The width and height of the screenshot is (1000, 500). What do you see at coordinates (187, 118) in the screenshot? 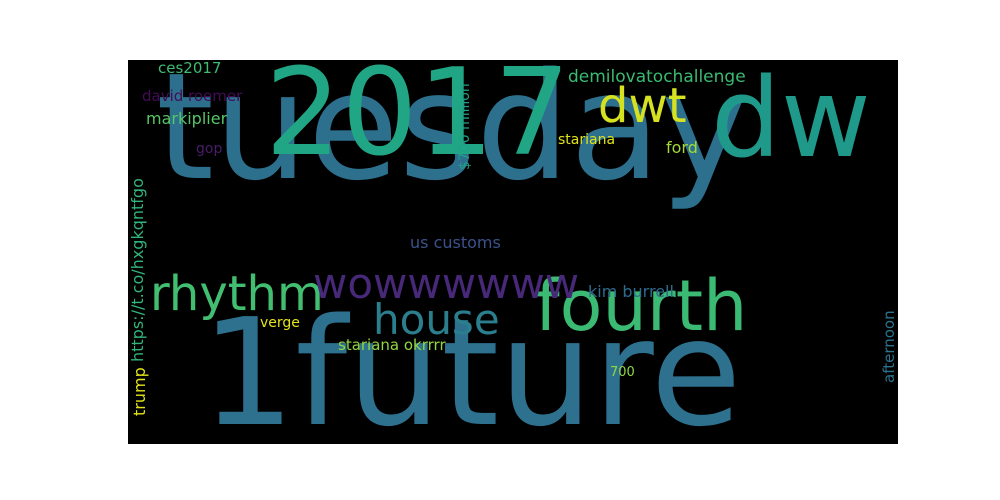
I see `word-markiplier: markiplier` at bounding box center [187, 118].